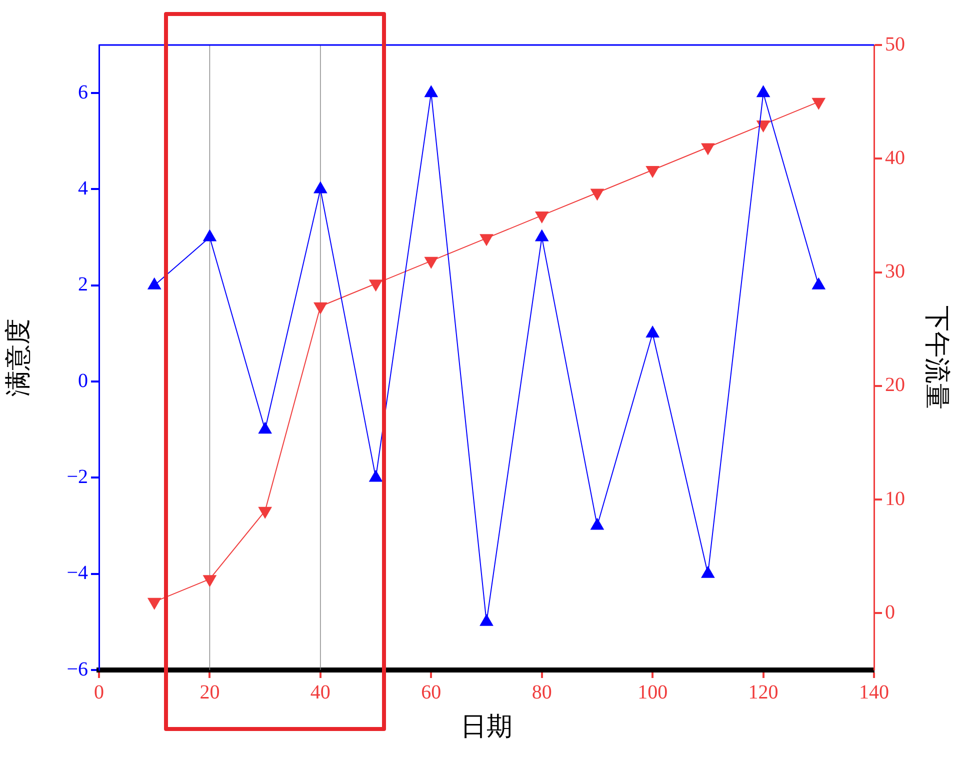 The height and width of the screenshot is (784, 955). What do you see at coordinates (895, 499) in the screenshot?
I see `y2-tick-label: 10` at bounding box center [895, 499].